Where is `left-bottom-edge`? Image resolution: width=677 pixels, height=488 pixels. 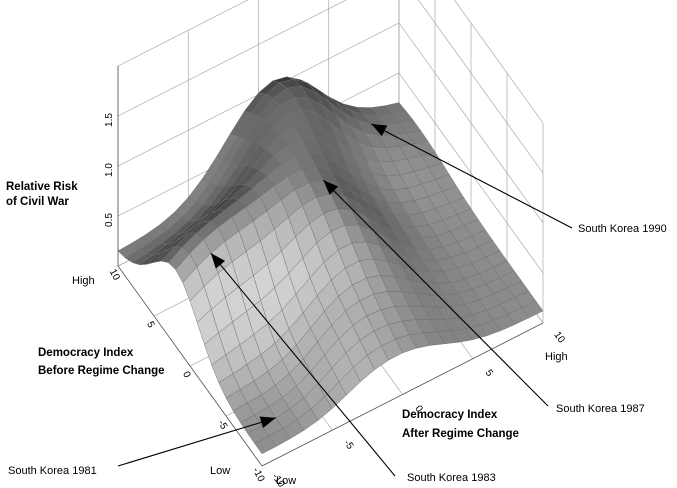 left-bottom-edge is located at coordinates (190, 366).